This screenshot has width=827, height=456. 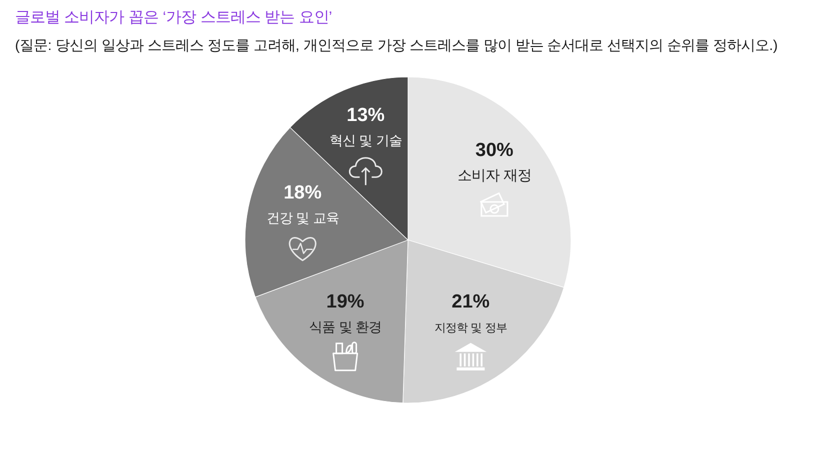 I want to click on slice-label: 건강 및 교육, so click(x=302, y=218).